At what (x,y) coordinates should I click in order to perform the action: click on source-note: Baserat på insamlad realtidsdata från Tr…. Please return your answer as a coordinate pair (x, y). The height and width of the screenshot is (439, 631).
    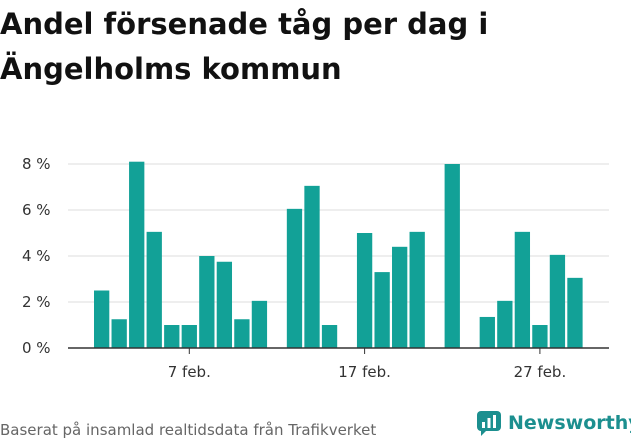
    Looking at the image, I should click on (188, 430).